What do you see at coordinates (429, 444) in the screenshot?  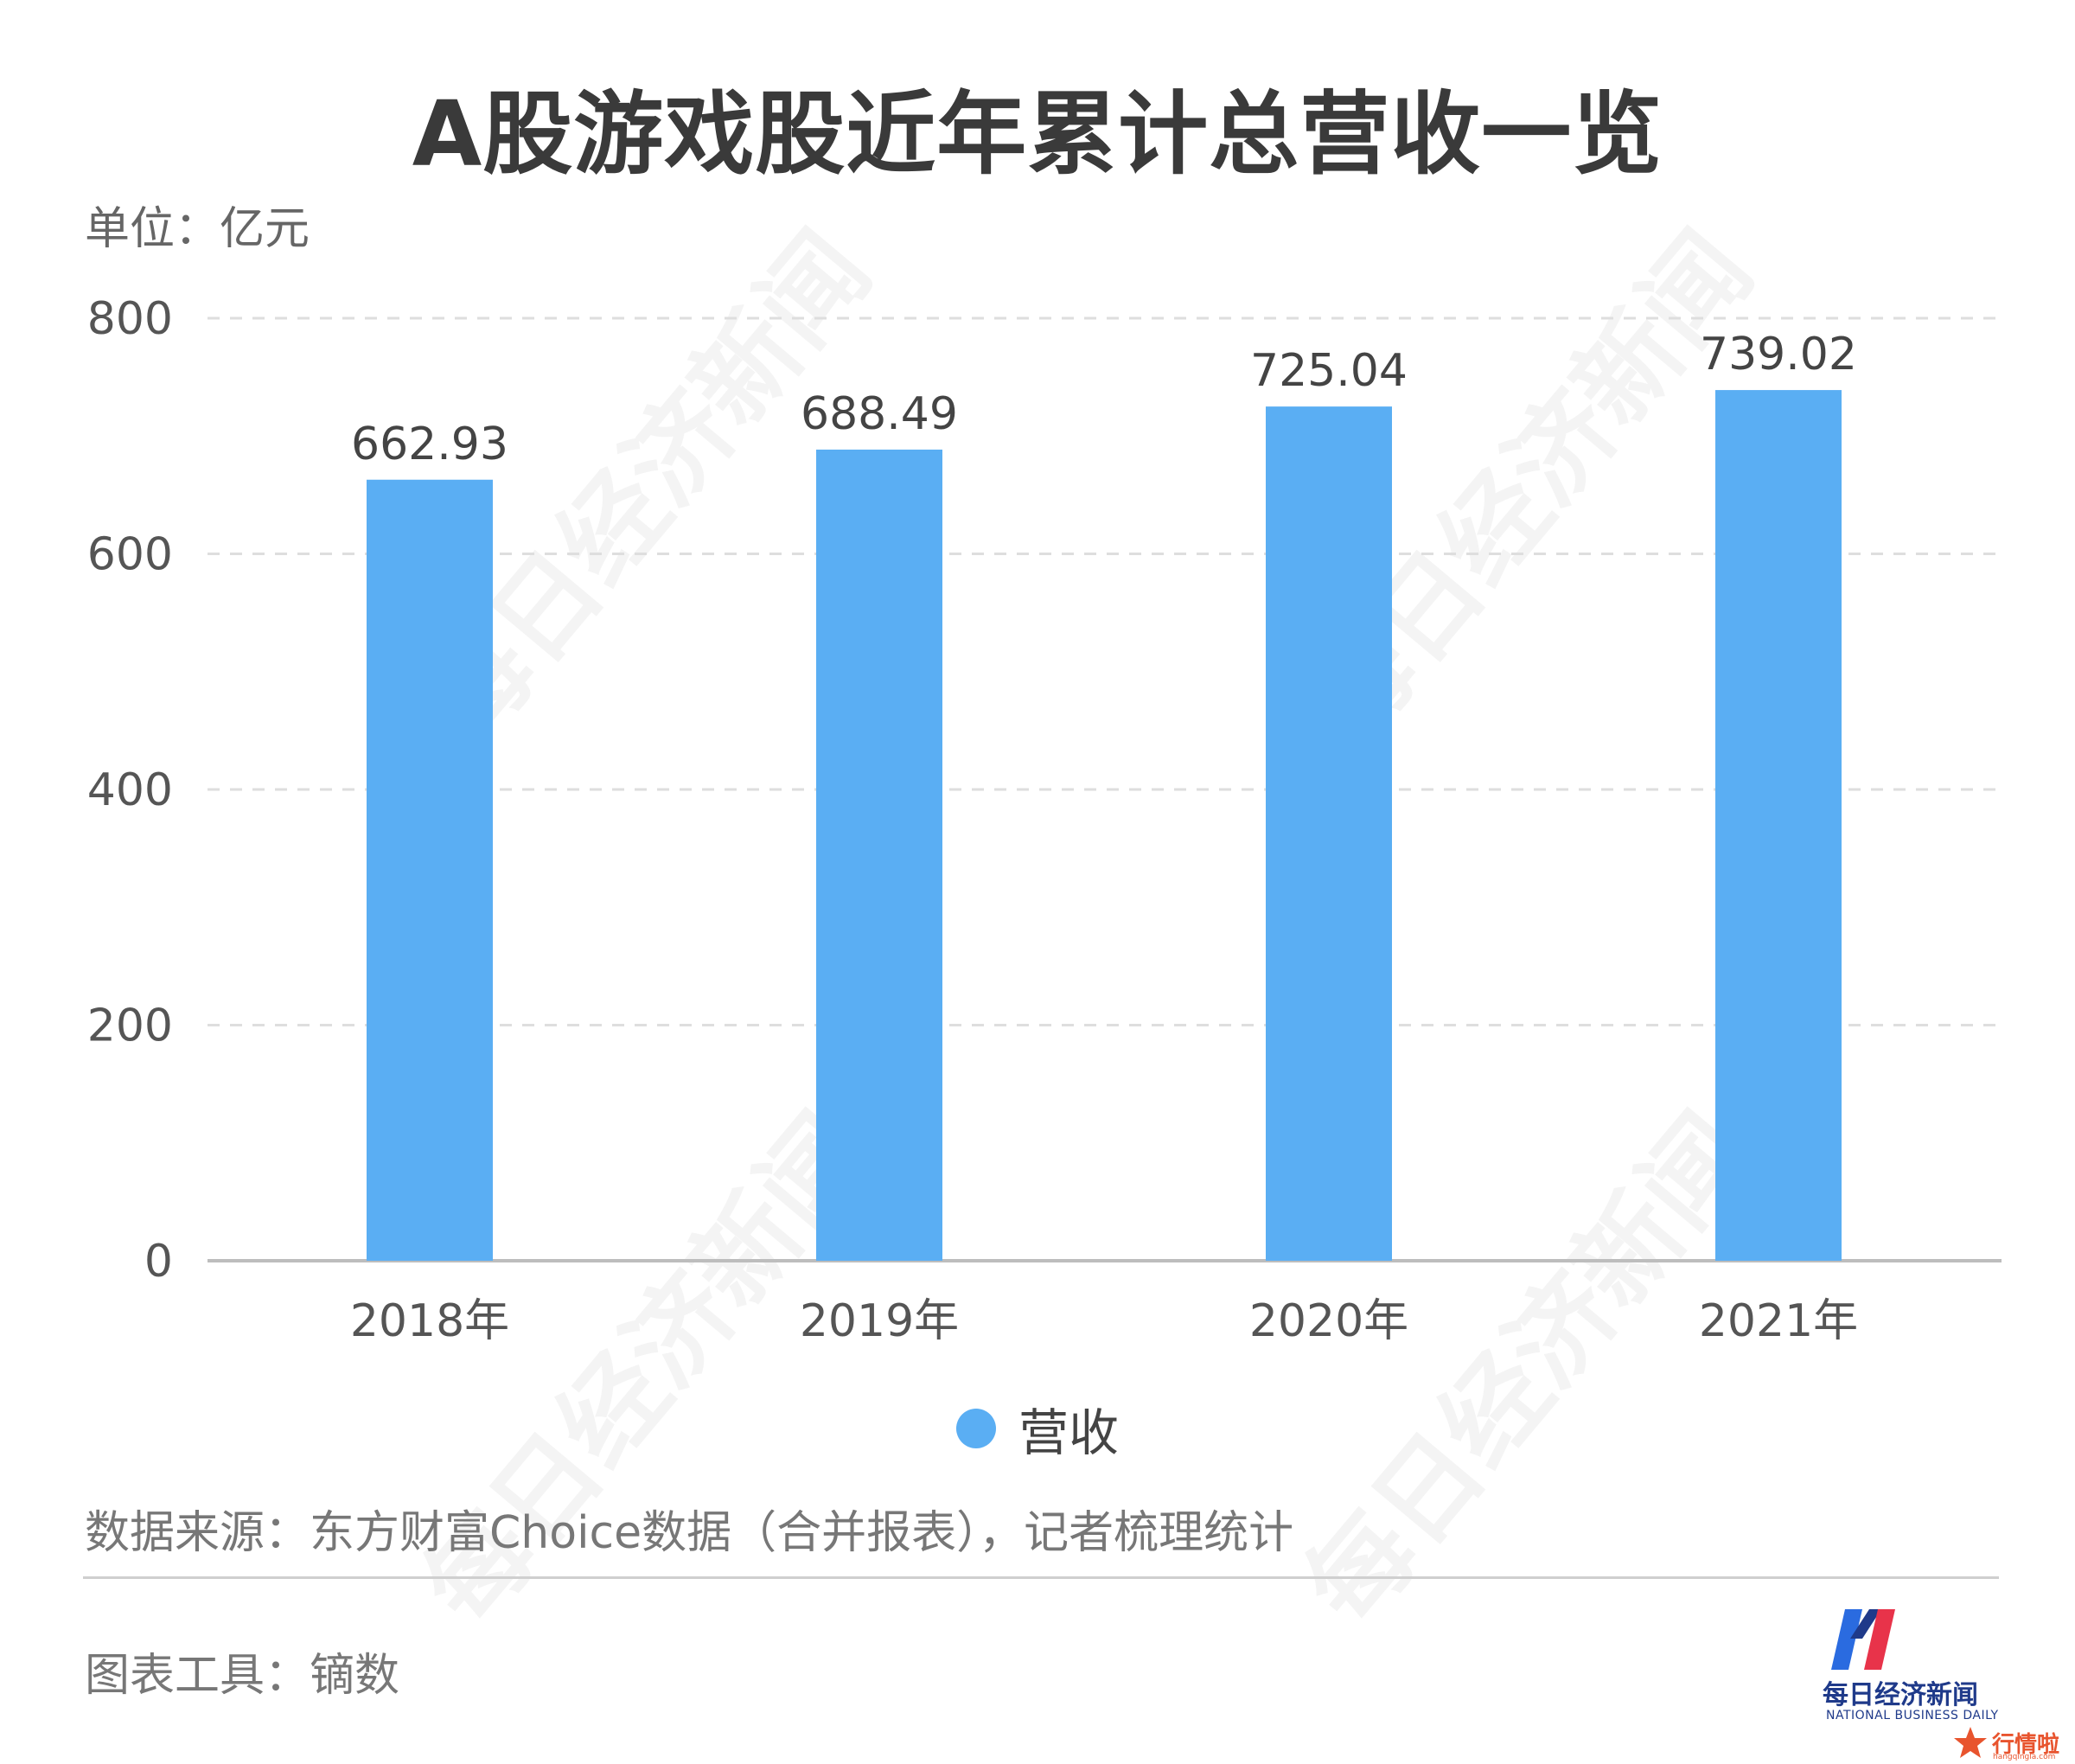 I see `data-label: 662.93` at bounding box center [429, 444].